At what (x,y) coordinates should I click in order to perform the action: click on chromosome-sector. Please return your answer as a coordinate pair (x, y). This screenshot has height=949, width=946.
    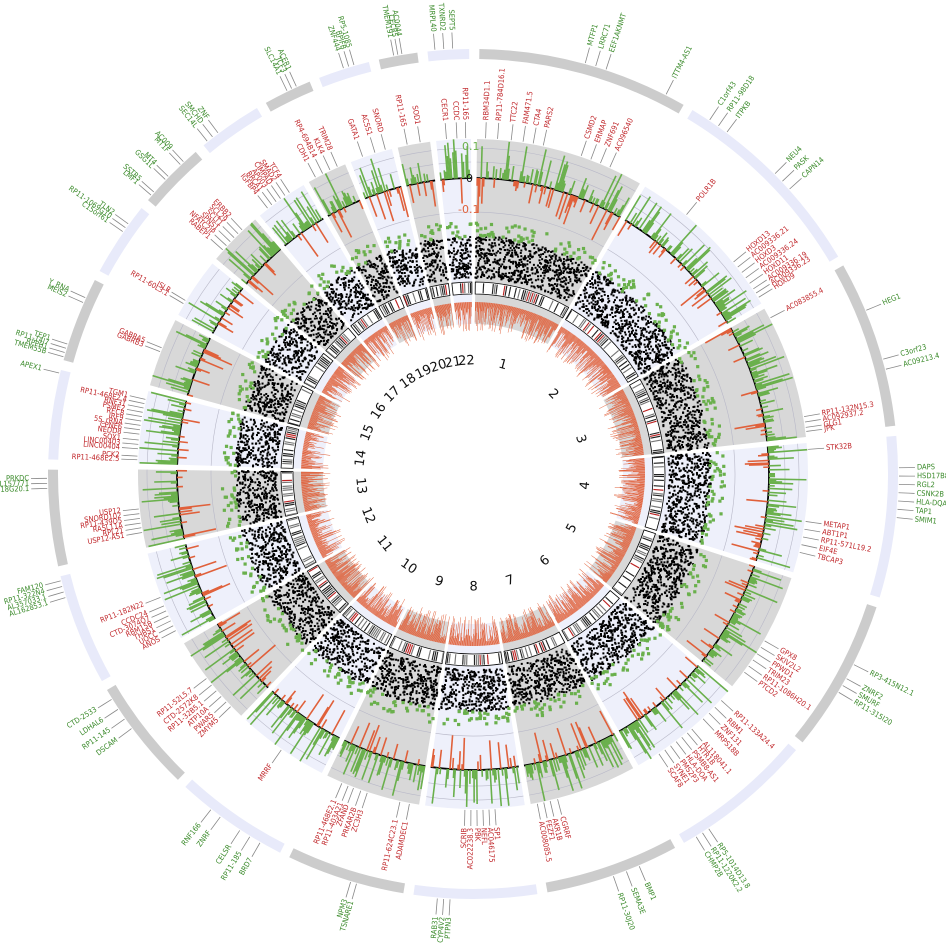
    Looking at the image, I should click on (328, 271).